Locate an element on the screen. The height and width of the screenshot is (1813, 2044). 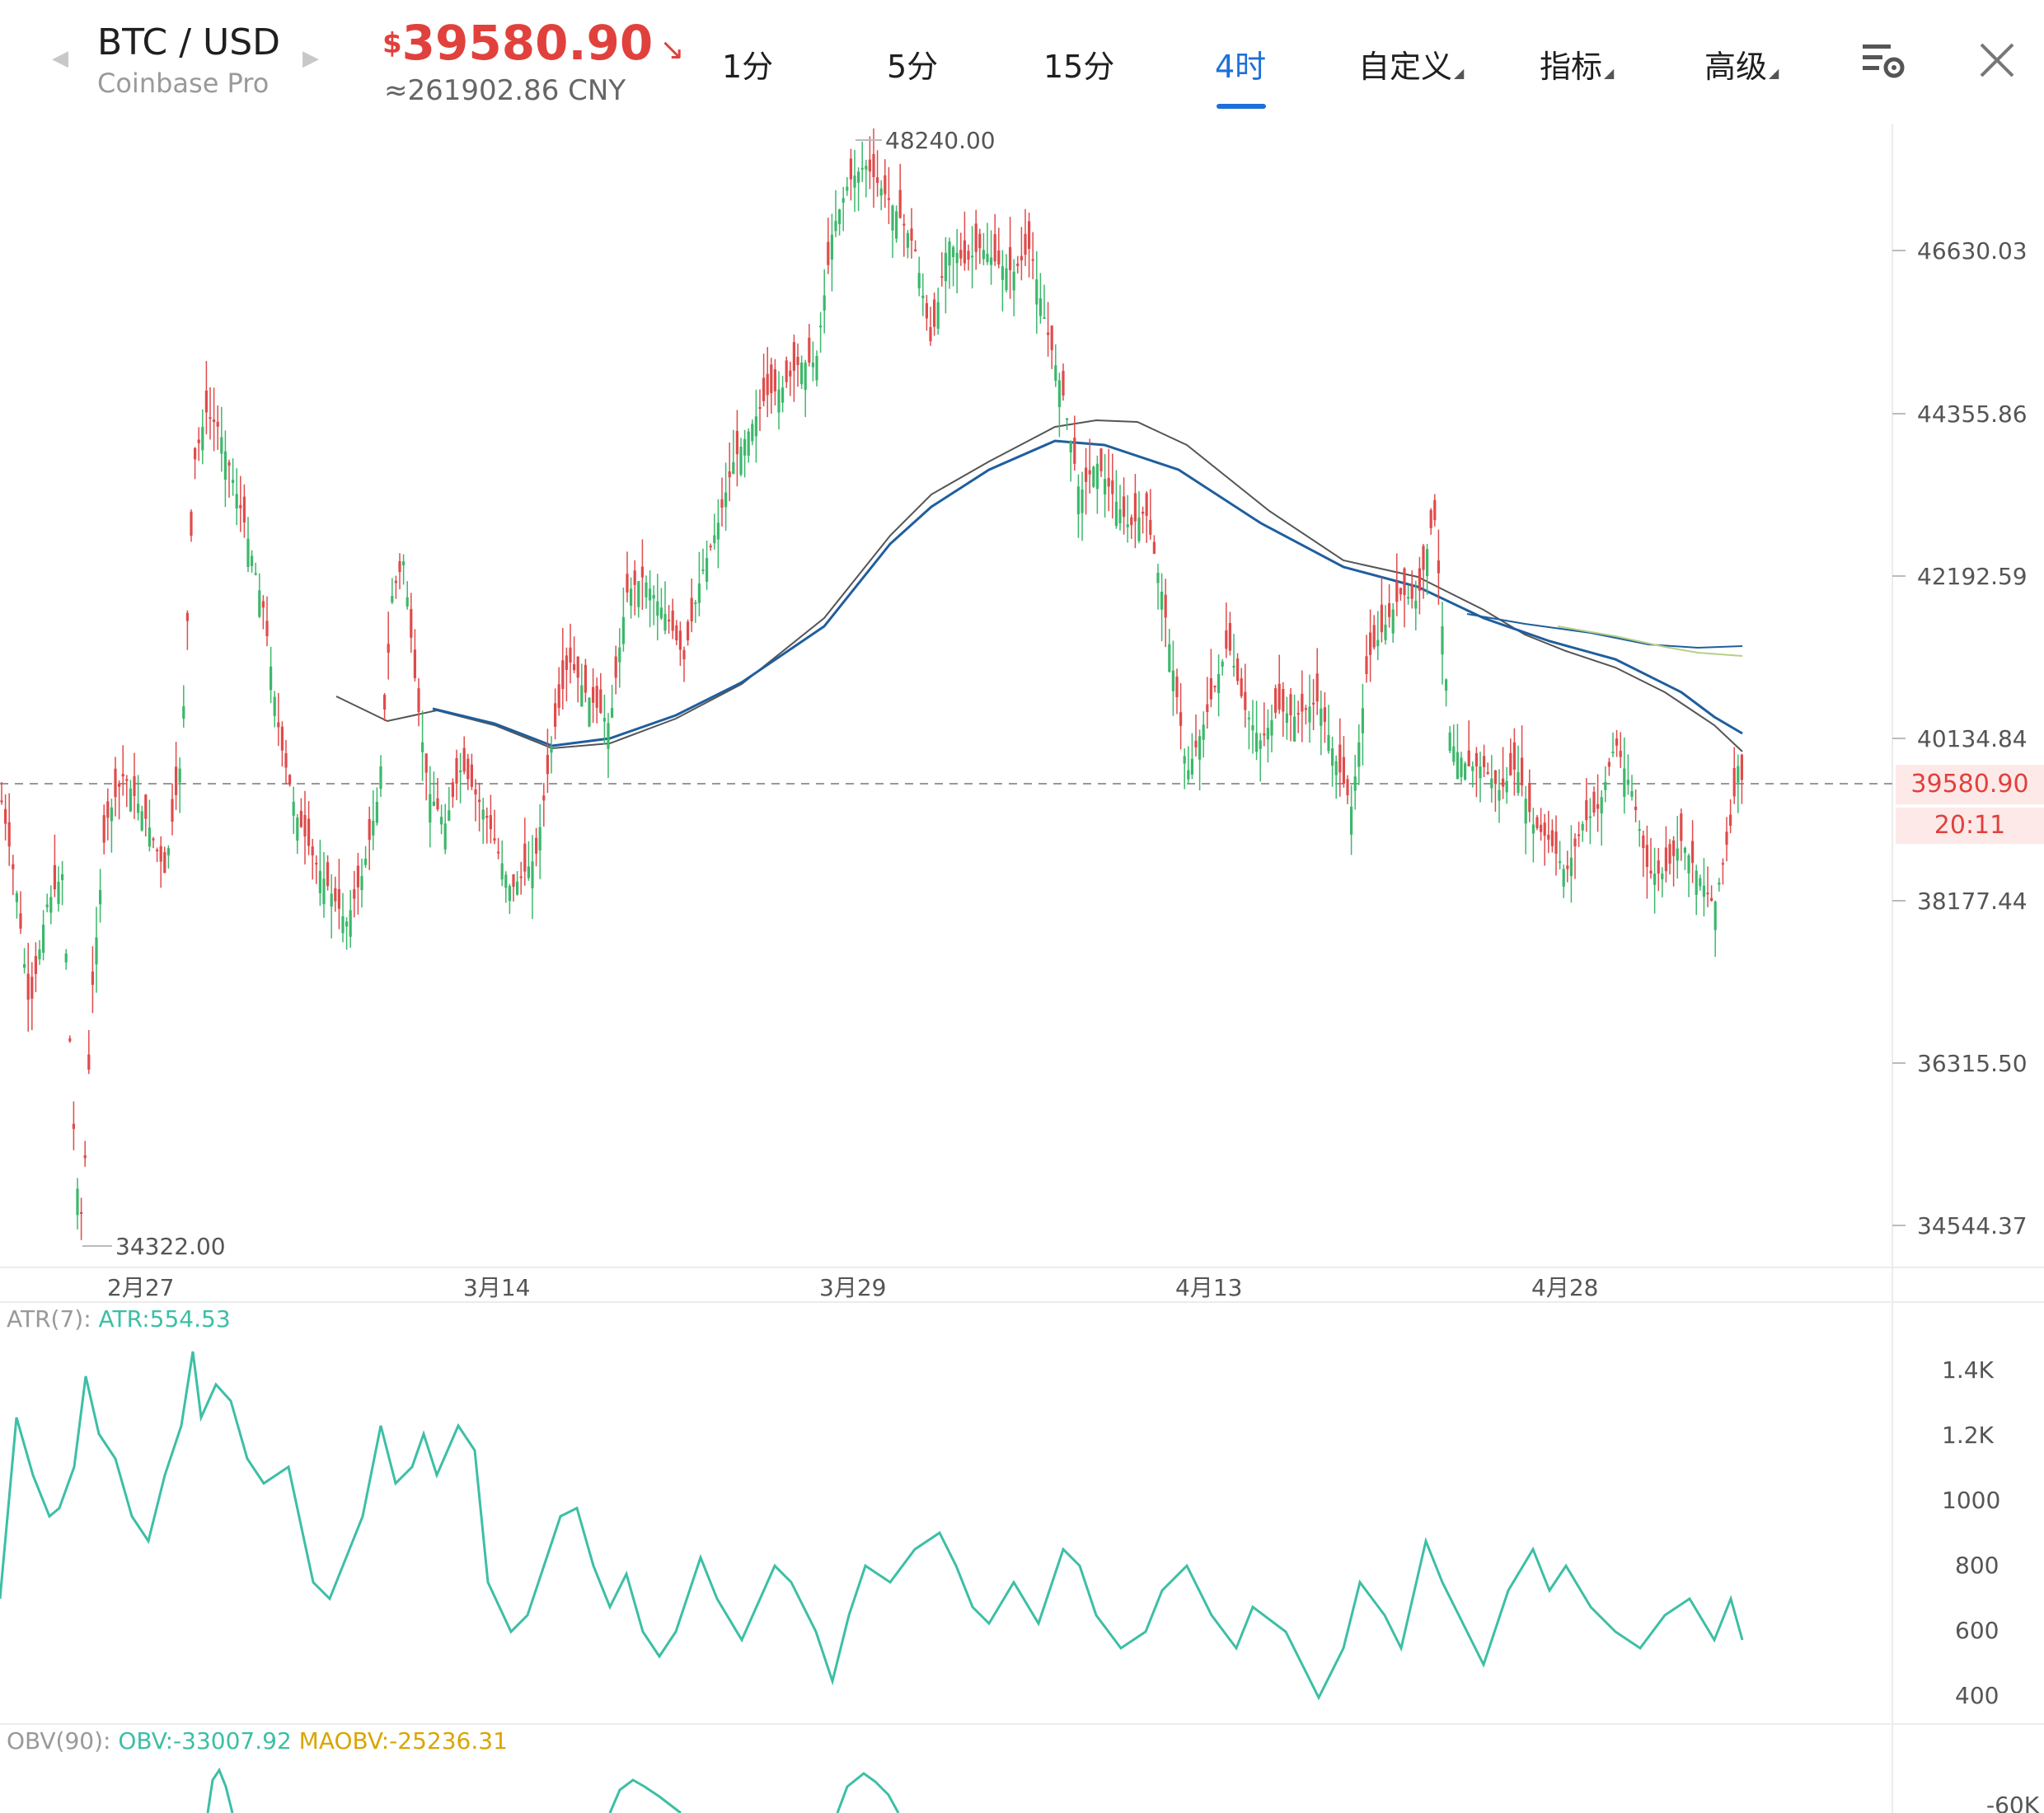
next-pair-arrow-icon: ▶ is located at coordinates (310, 59).